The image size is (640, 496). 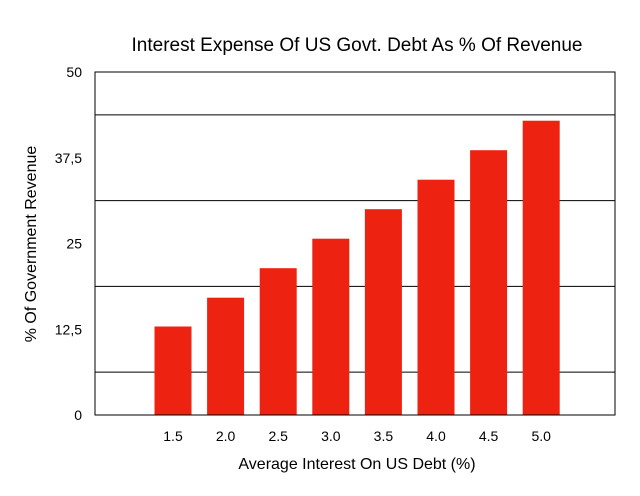 What do you see at coordinates (357, 436) in the screenshot?
I see `x-axis-ticks: 1.5 2.0 2.5 3.0 3.5 4.0 4.5 5.0` at bounding box center [357, 436].